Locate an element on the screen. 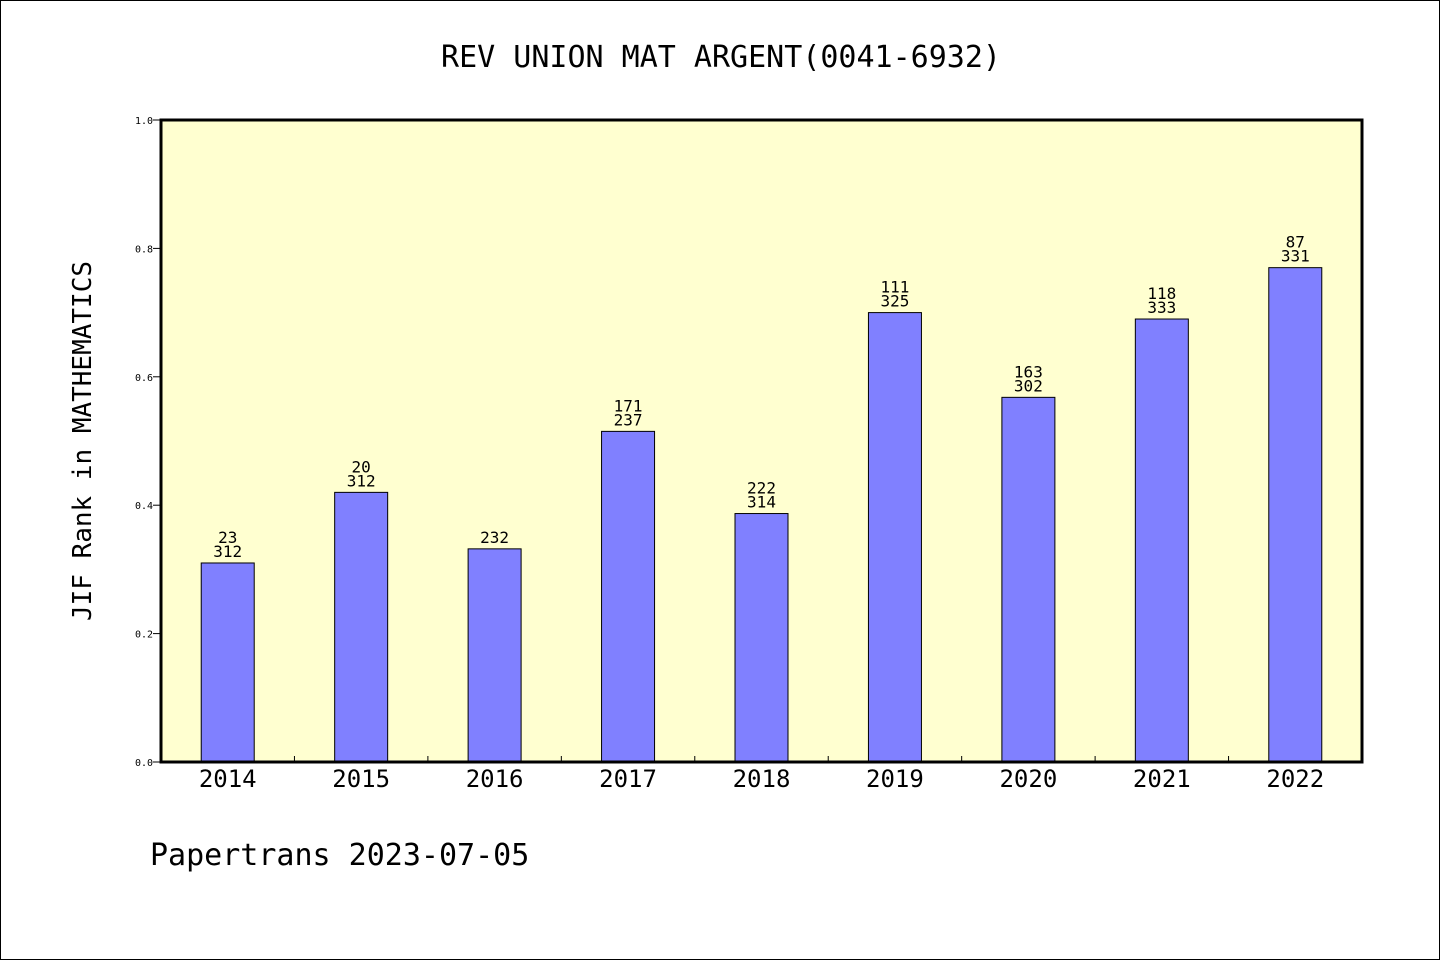  bar-rank-label: 222 is located at coordinates (761, 488).